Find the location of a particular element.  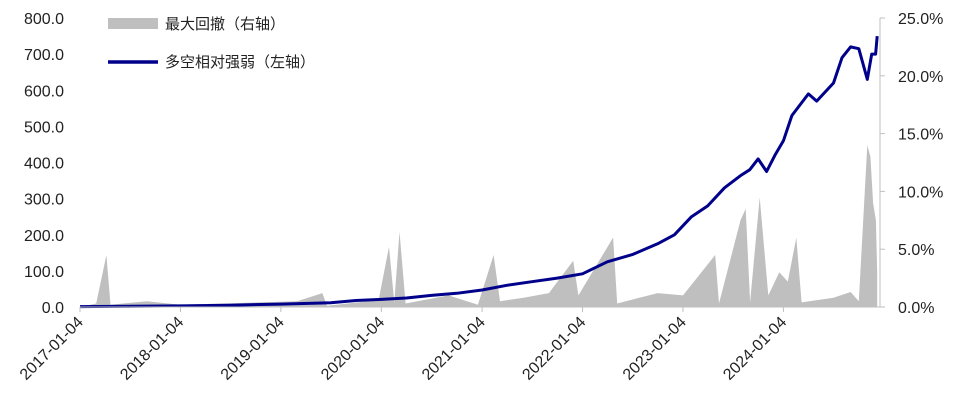

left-y-tick-label: 300.0 is located at coordinates (44, 200).